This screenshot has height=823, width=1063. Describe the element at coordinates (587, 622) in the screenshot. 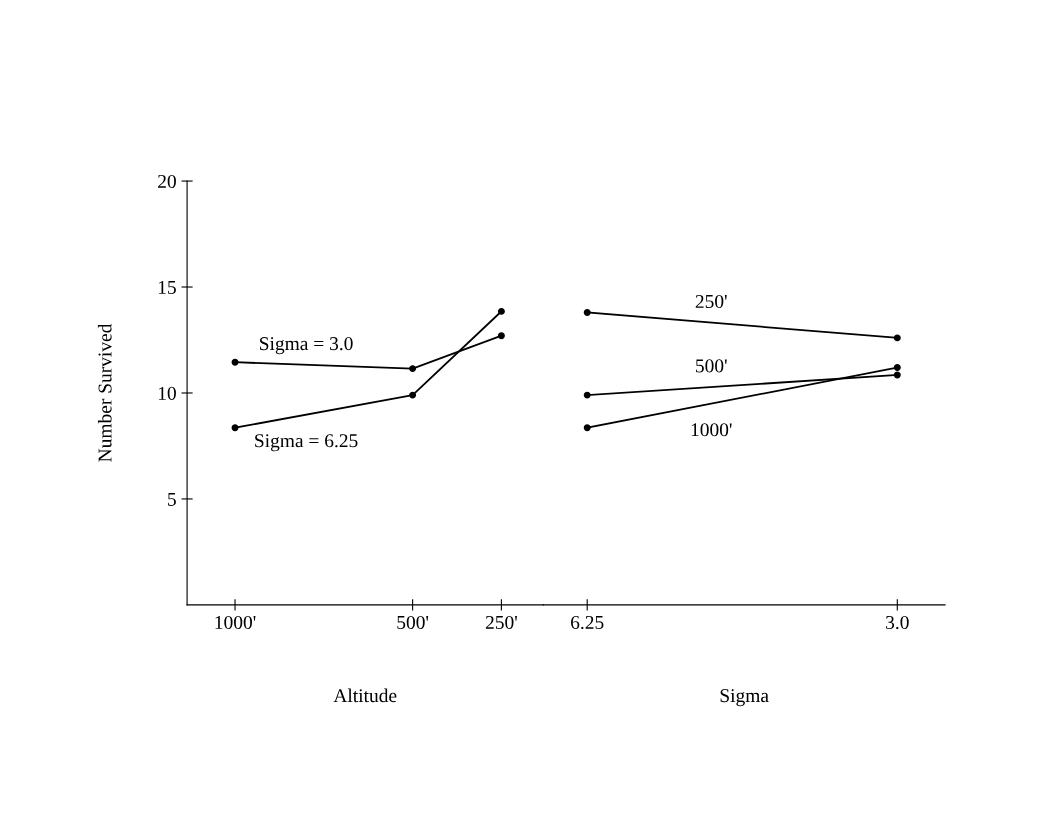

I see `x-tick-label: 6.25` at that location.